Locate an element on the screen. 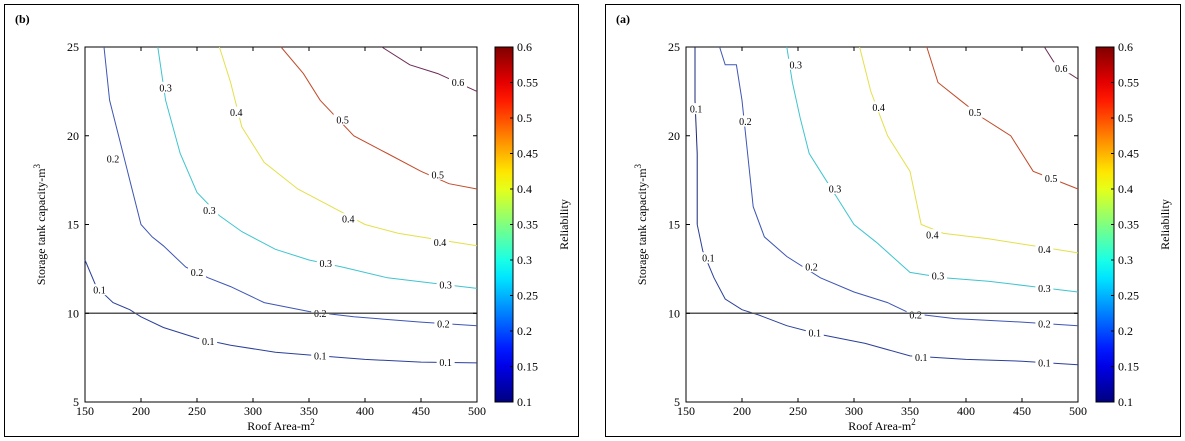  panel-label: (b) is located at coordinates (22, 19).